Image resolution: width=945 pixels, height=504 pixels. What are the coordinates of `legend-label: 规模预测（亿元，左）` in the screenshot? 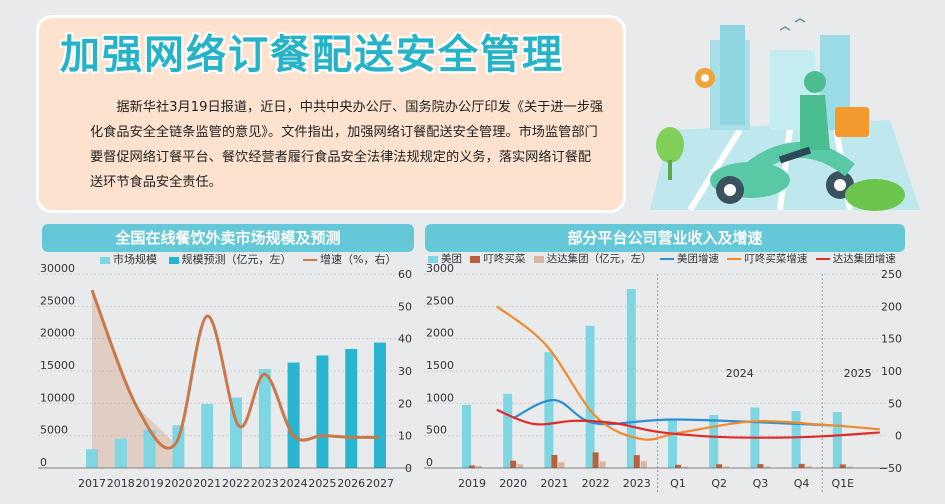 It's located at (236, 259).